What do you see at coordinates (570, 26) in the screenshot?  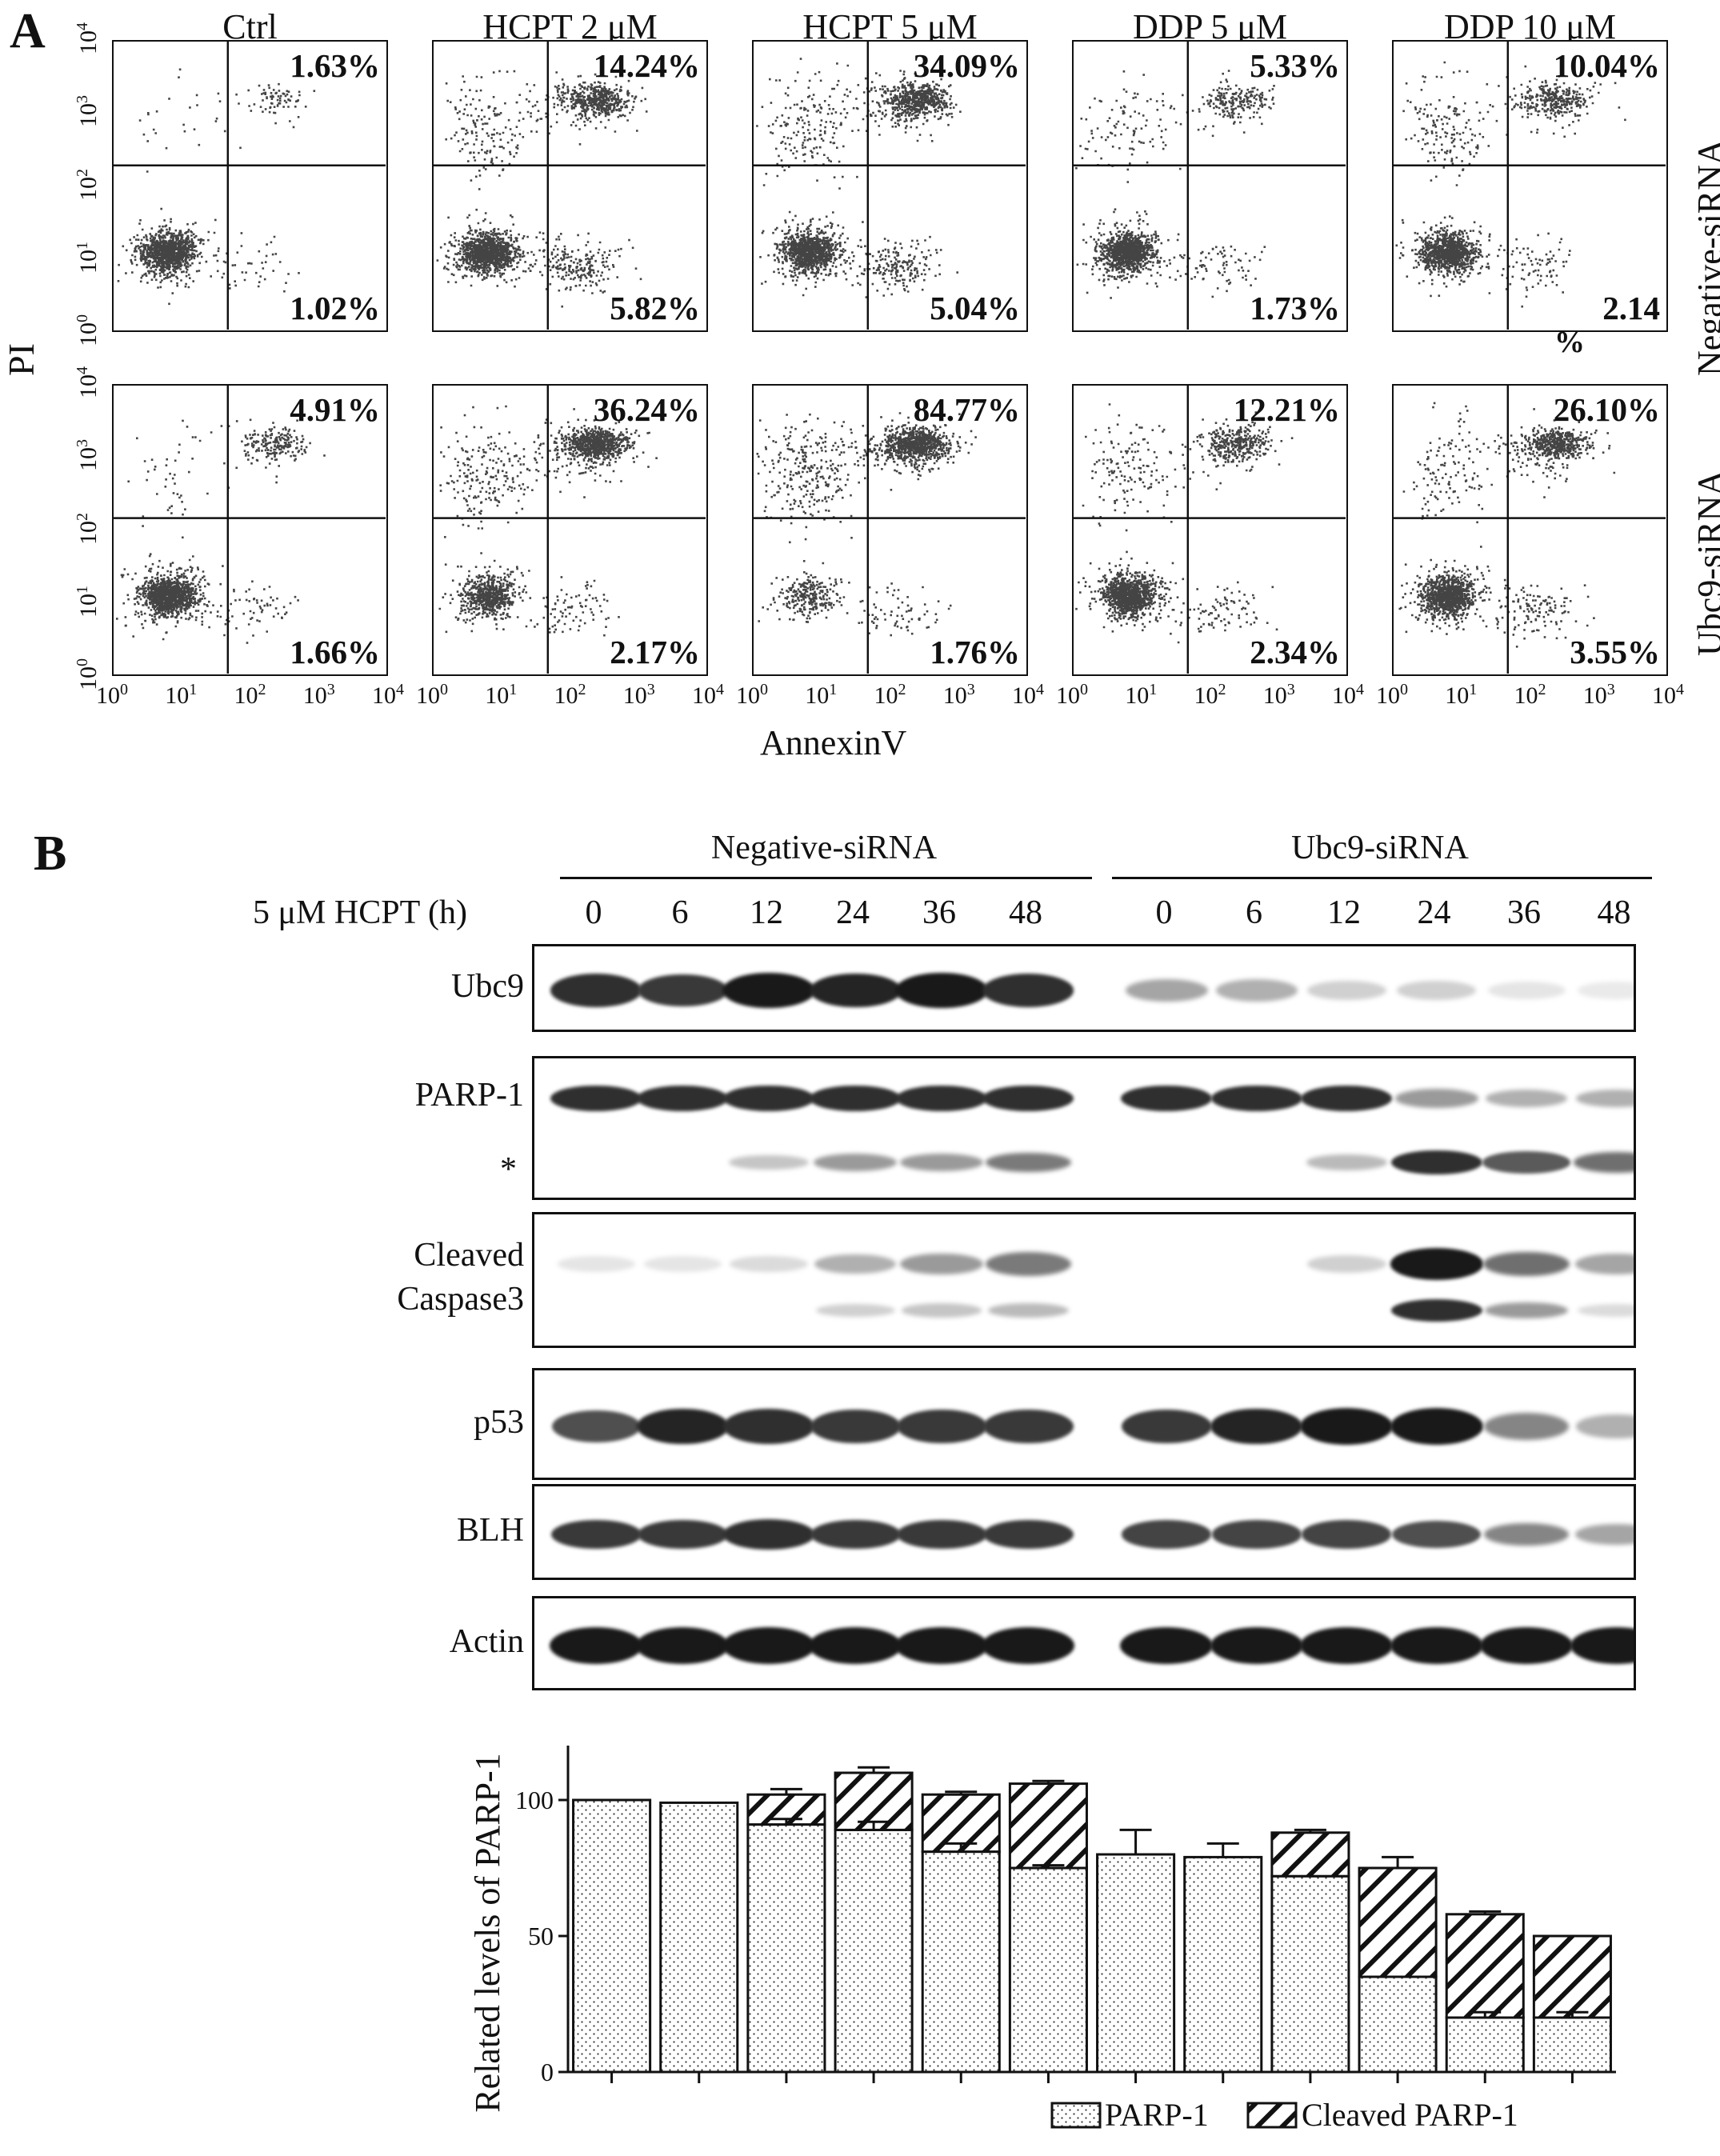 I see `column-title: HCPT 2 μM` at bounding box center [570, 26].